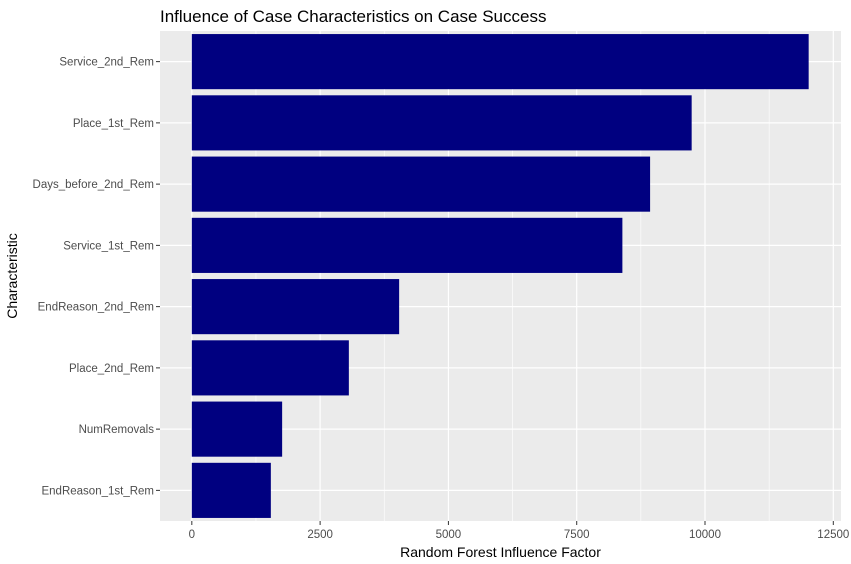 This screenshot has height=564, width=851. What do you see at coordinates (519, 531) in the screenshot?
I see `x-axis-ticks: 0 2500 5000 7500 10000 12500` at bounding box center [519, 531].